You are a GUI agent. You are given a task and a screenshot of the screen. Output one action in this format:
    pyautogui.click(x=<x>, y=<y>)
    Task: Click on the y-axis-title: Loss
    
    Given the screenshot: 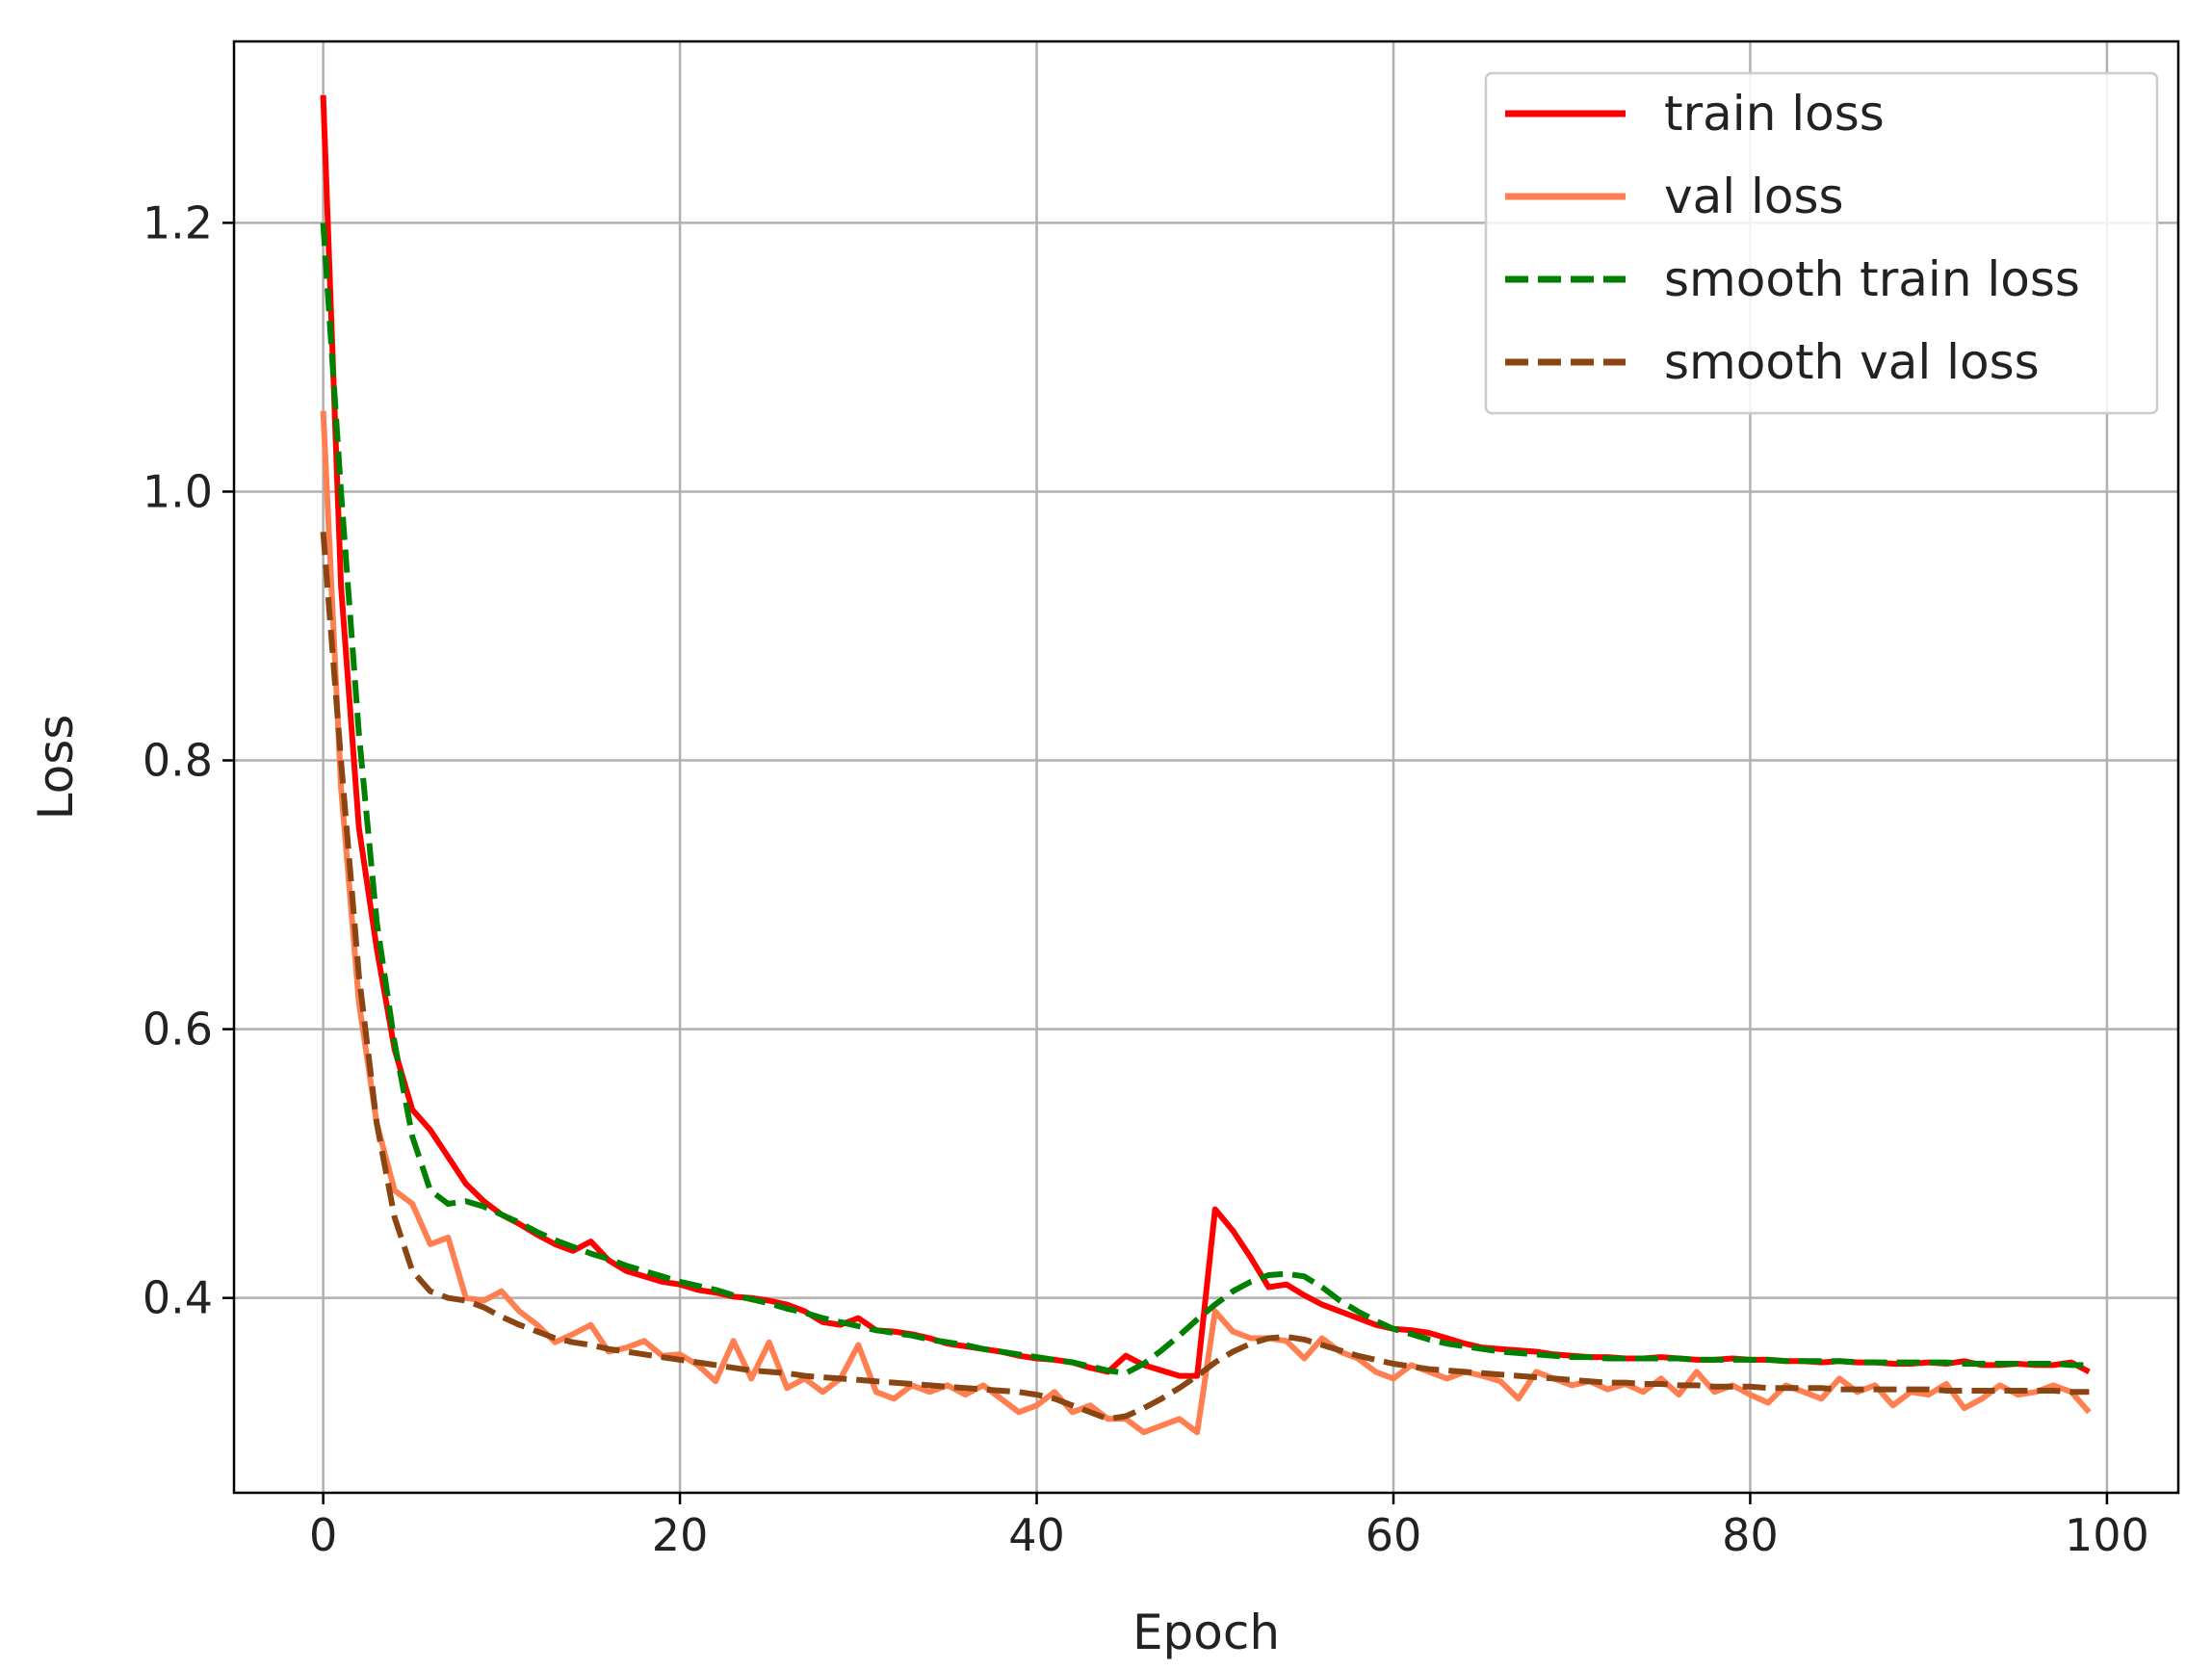 What is the action you would take?
    pyautogui.click(x=56, y=768)
    